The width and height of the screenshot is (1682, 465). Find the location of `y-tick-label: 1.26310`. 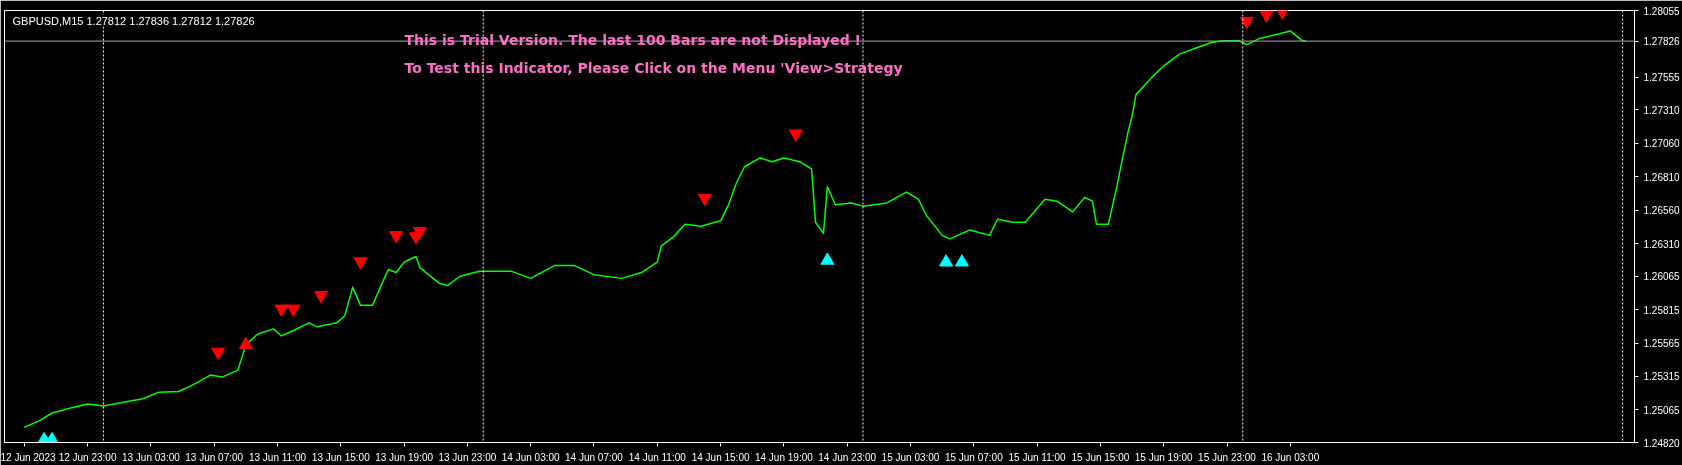

y-tick-label: 1.26310 is located at coordinates (1662, 244).